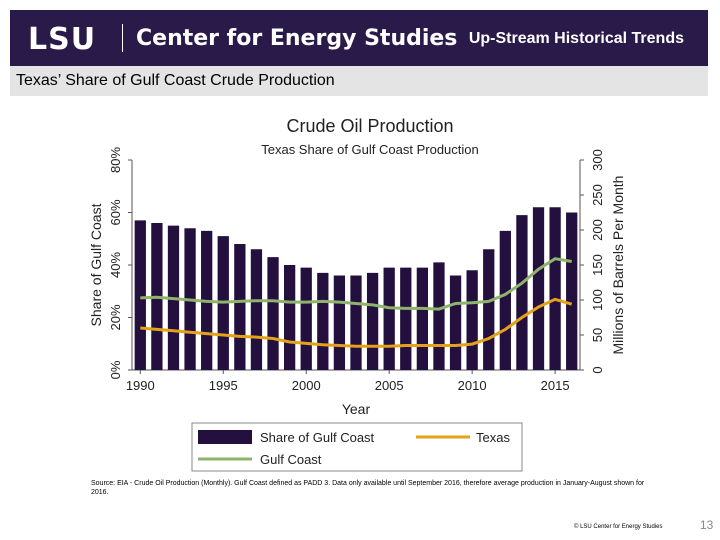  What do you see at coordinates (370, 149) in the screenshot?
I see `chart-subtitle: Texas Share of Gulf Coast Production` at bounding box center [370, 149].